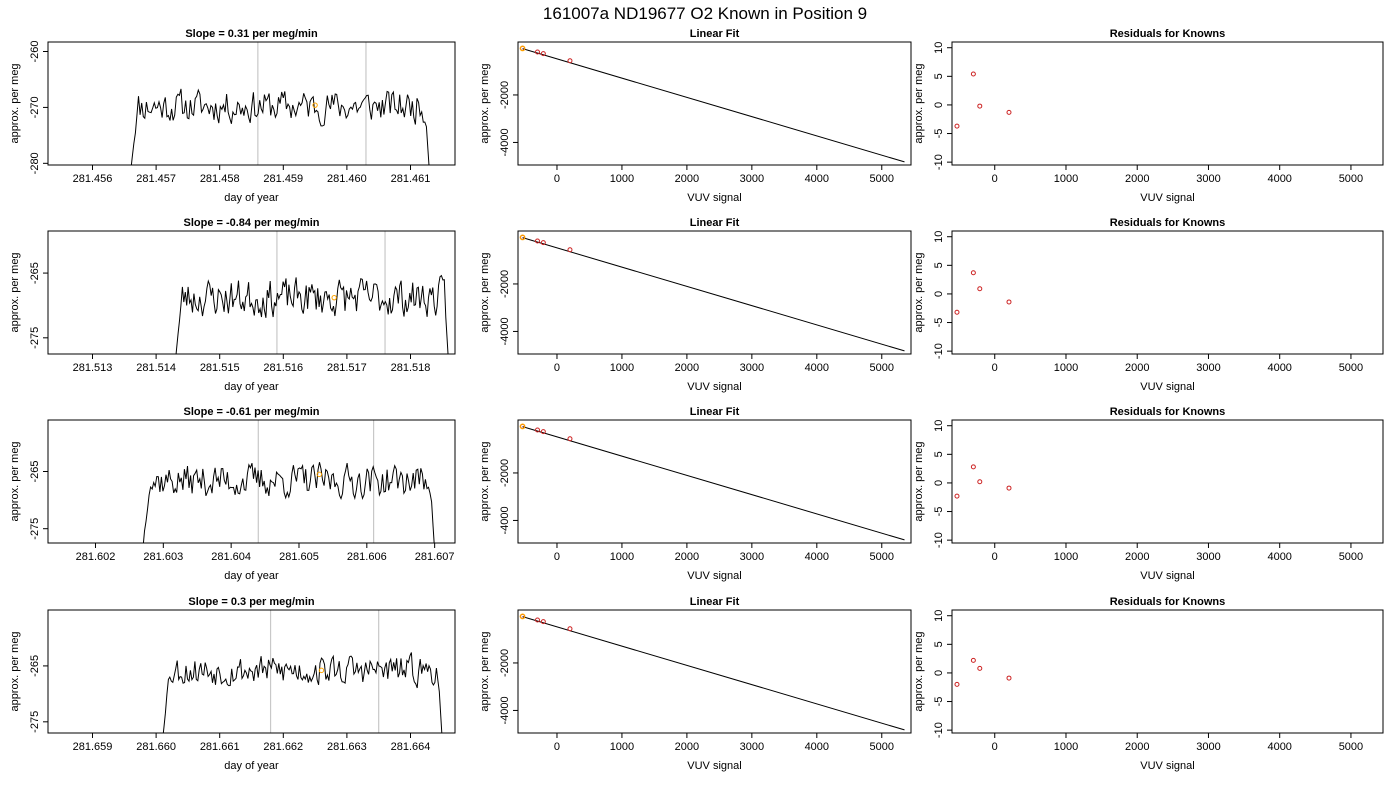 The image size is (1400, 800). I want to click on y-tick-label: 10, so click(939, 426).